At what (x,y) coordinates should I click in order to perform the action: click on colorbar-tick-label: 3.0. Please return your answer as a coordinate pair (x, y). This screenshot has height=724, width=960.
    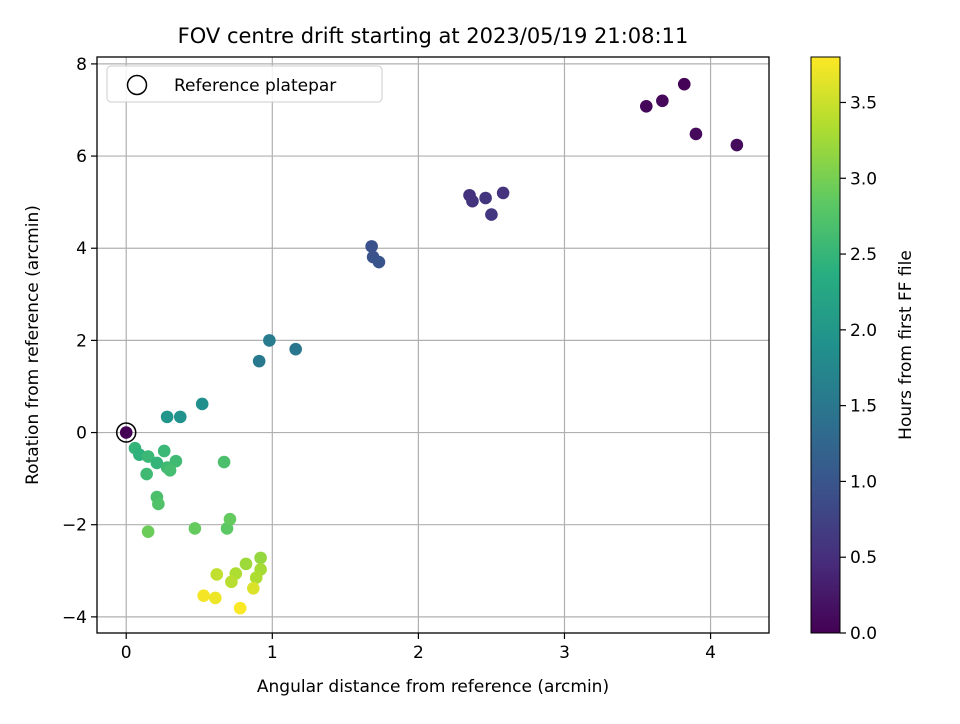
    Looking at the image, I should click on (863, 179).